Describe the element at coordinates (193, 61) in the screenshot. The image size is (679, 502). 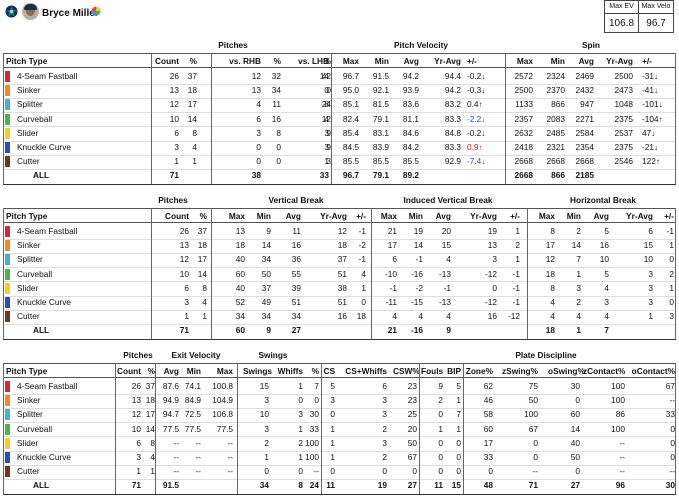
I see `column-header: %` at that location.